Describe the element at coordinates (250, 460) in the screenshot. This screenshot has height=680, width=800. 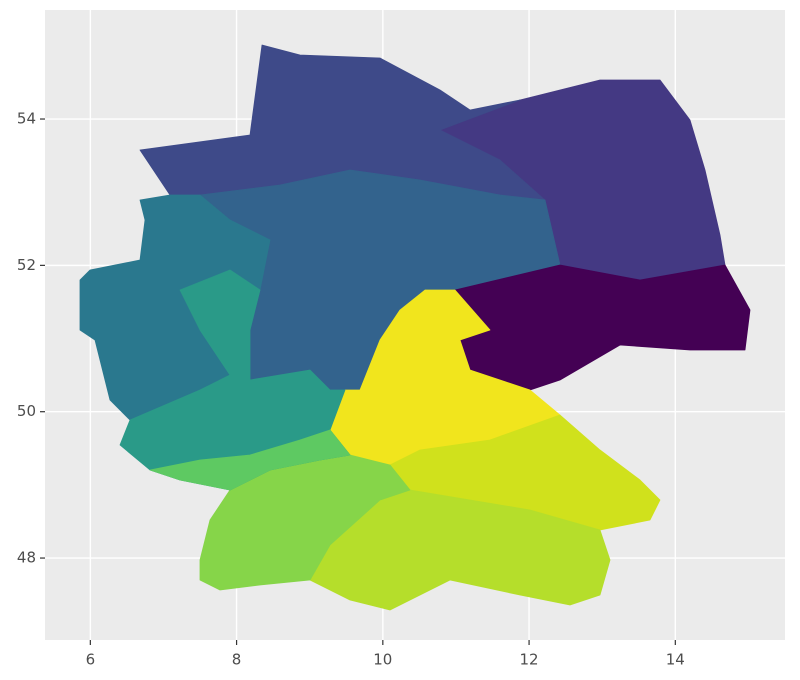
I see `region` at that location.